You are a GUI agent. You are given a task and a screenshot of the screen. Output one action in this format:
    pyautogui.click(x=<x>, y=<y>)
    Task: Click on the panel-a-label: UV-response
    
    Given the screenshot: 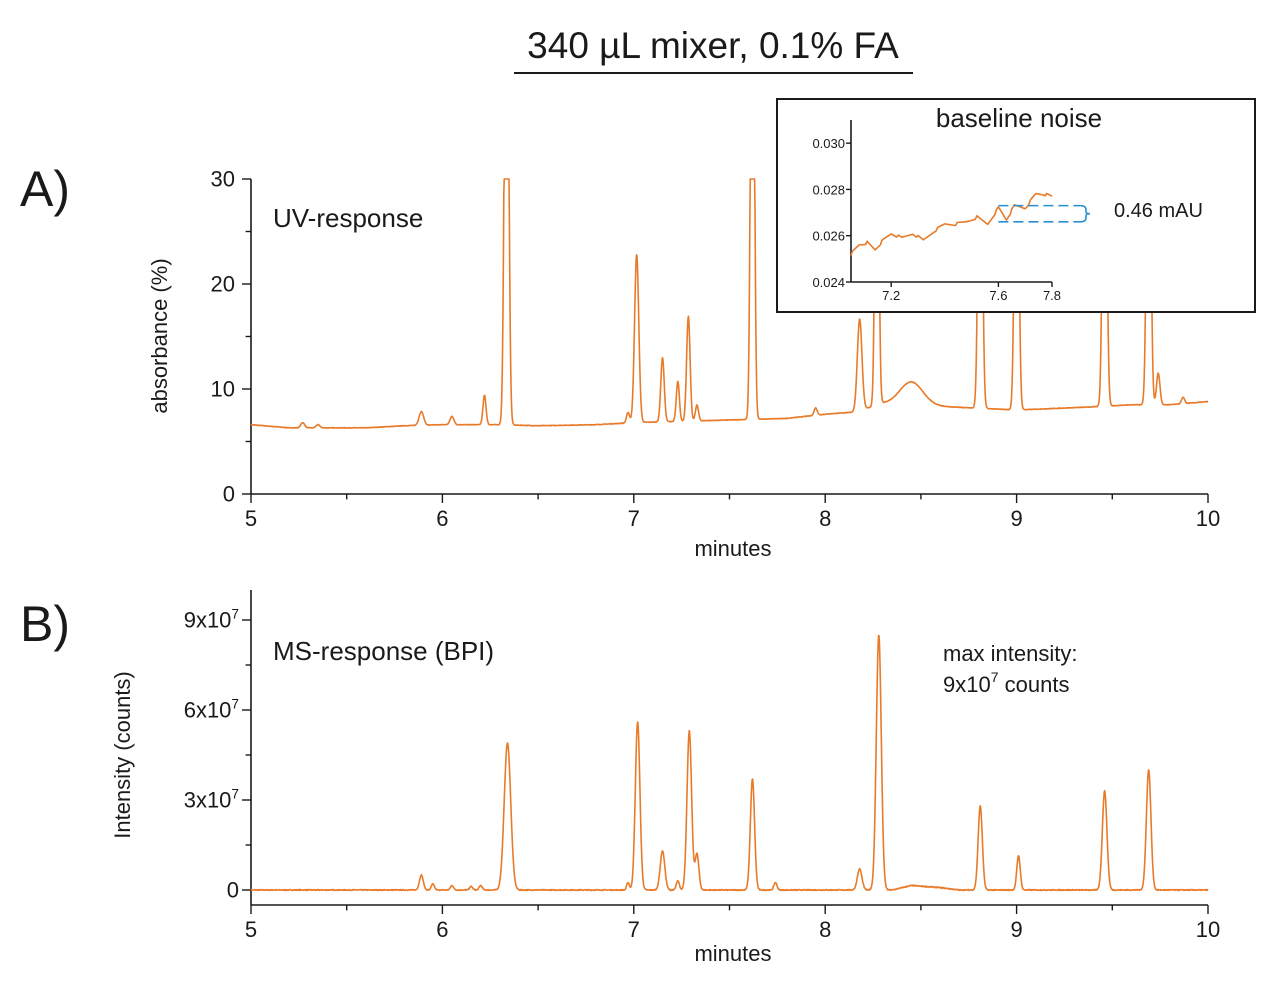 What is the action you would take?
    pyautogui.click(x=348, y=218)
    